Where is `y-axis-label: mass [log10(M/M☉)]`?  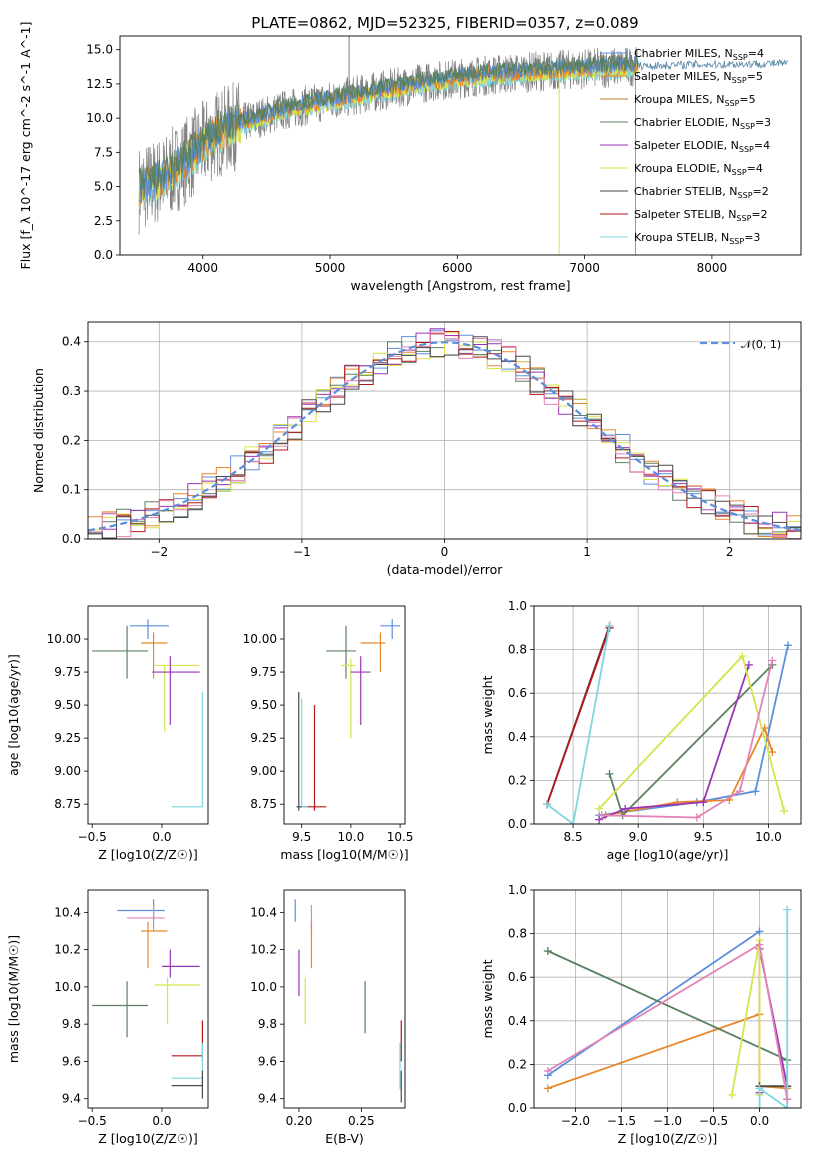
y-axis-label: mass [log10(M/M☉)] is located at coordinates (13, 999).